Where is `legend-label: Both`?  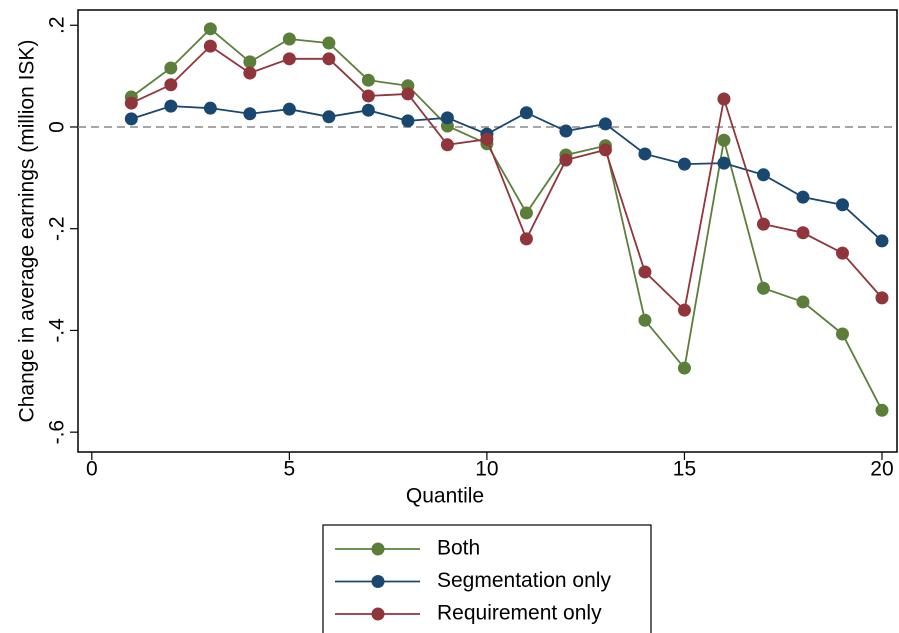 legend-label: Both is located at coordinates (458, 548).